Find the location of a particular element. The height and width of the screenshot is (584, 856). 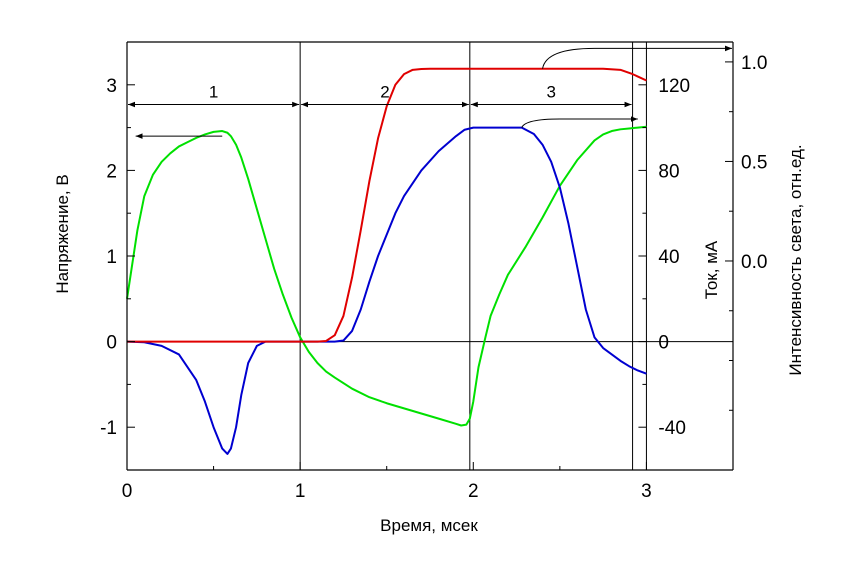

y-right1-tick-label: 120 is located at coordinates (674, 86).